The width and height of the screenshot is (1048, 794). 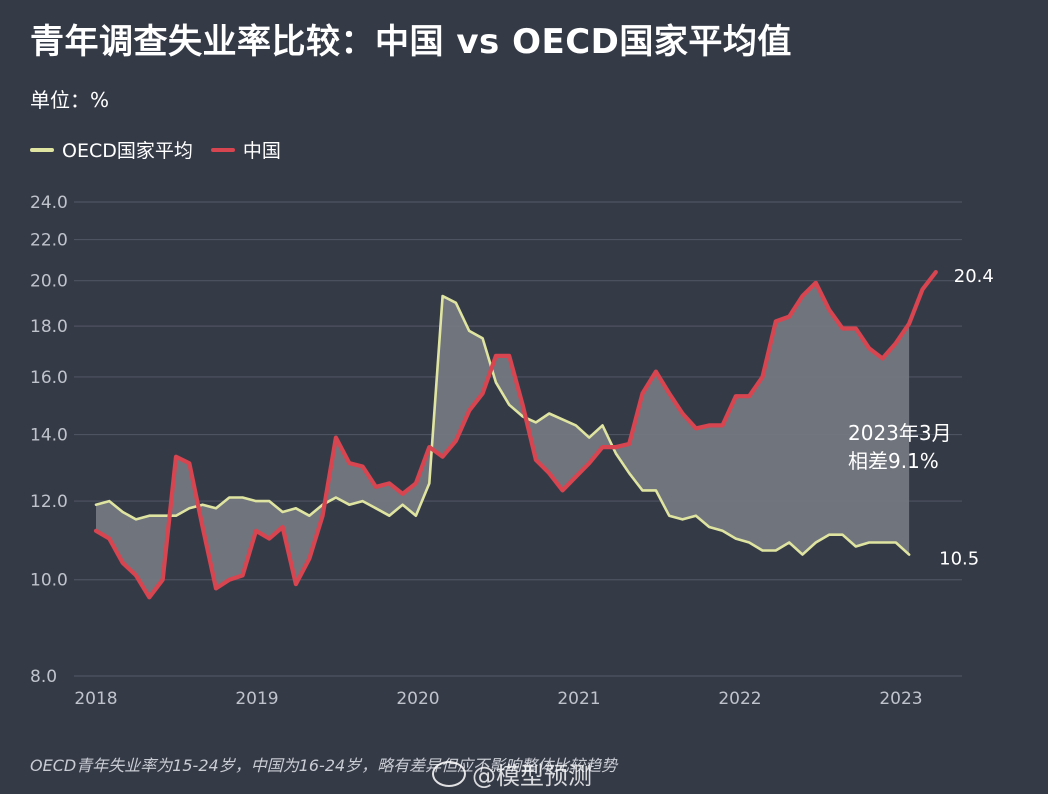 I want to click on y-tick-label-5: 14.0, so click(x=49, y=436).